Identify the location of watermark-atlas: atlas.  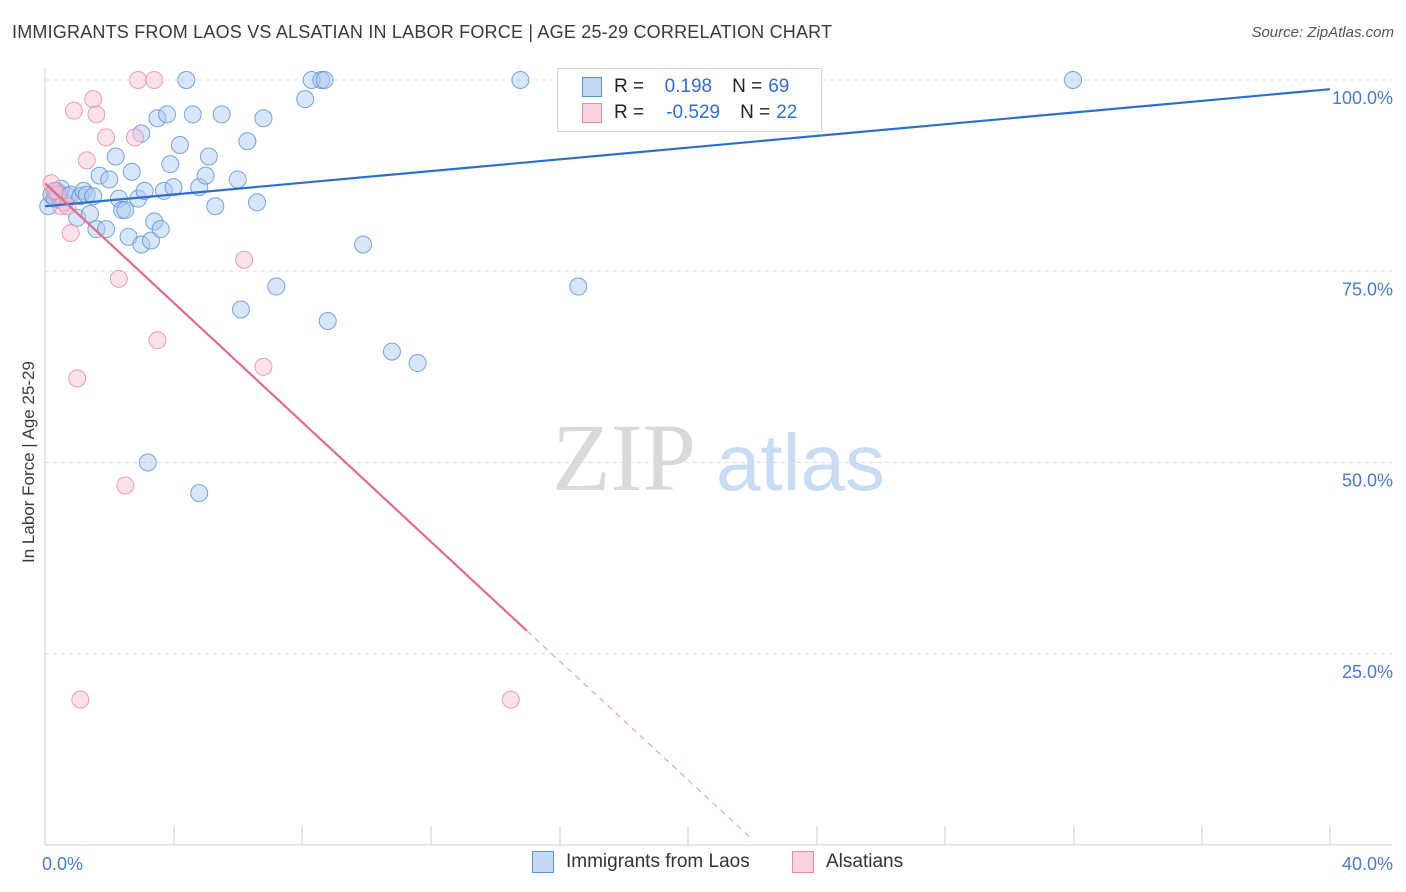
(800, 462).